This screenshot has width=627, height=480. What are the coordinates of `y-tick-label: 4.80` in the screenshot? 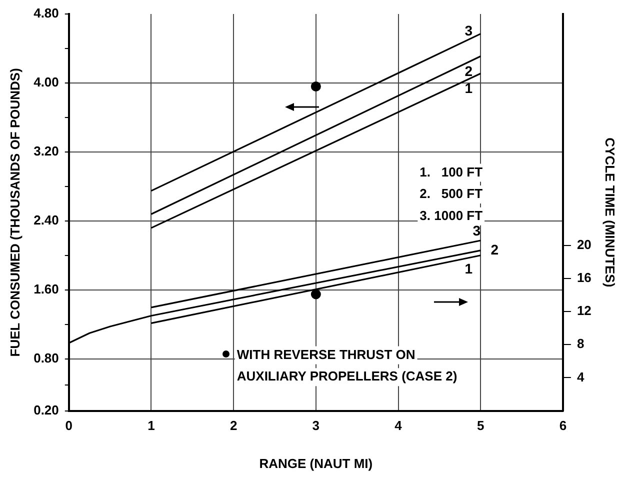 It's located at (46, 13).